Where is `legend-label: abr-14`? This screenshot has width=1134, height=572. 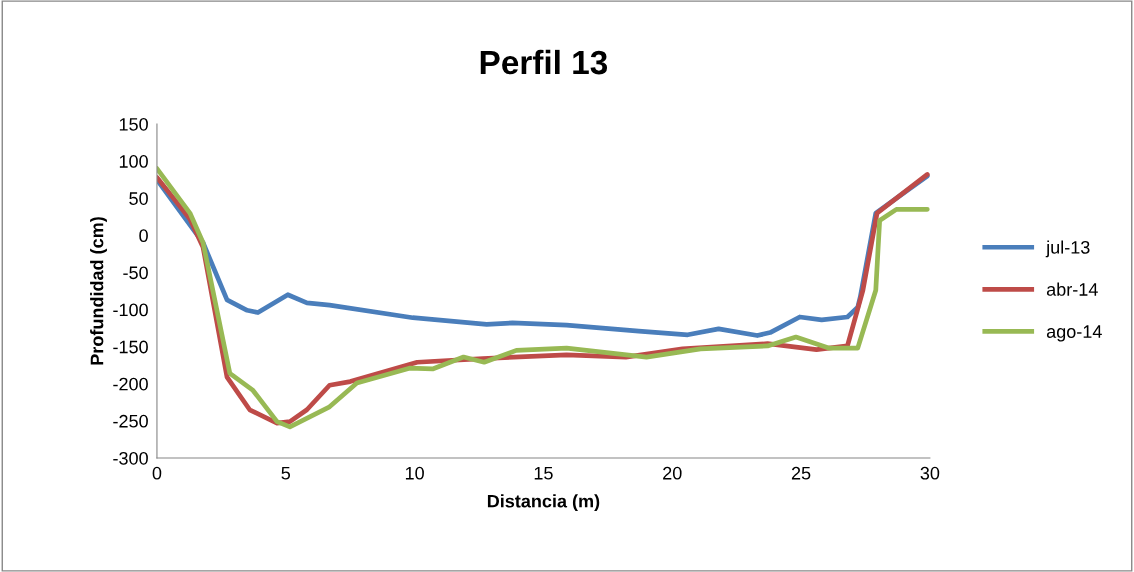 legend-label: abr-14 is located at coordinates (1072, 289).